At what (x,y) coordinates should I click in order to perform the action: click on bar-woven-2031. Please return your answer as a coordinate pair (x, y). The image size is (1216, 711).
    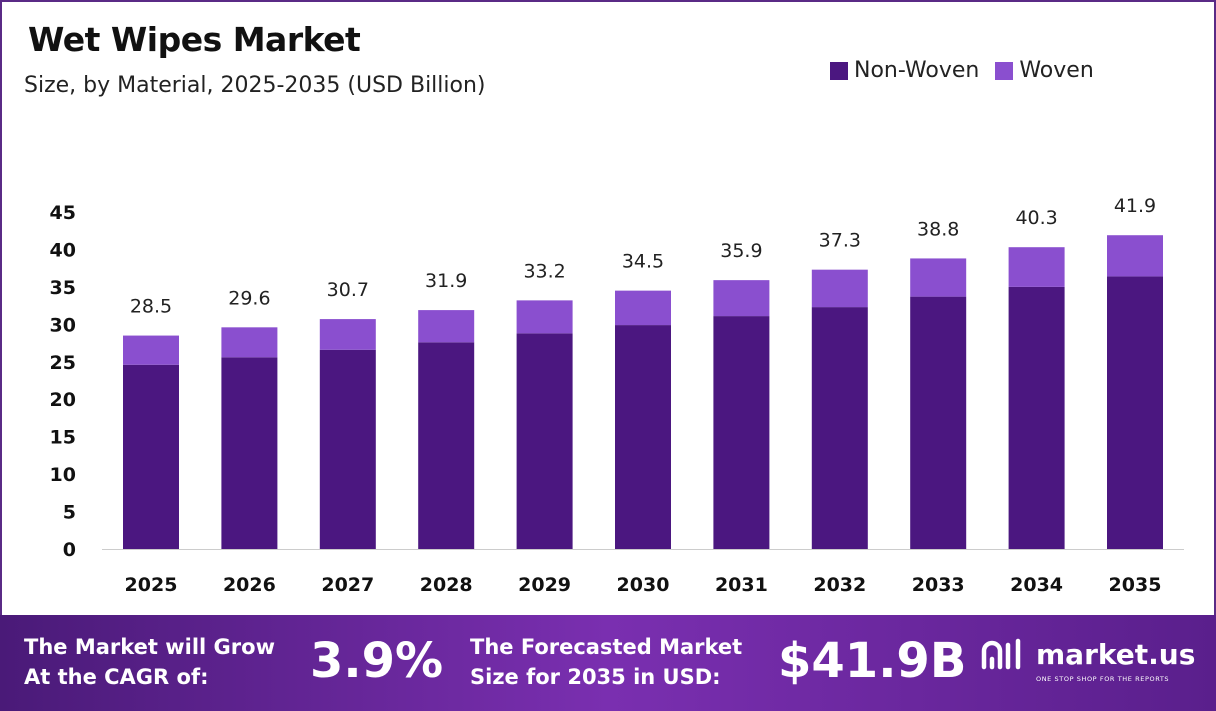
    Looking at the image, I should click on (741, 298).